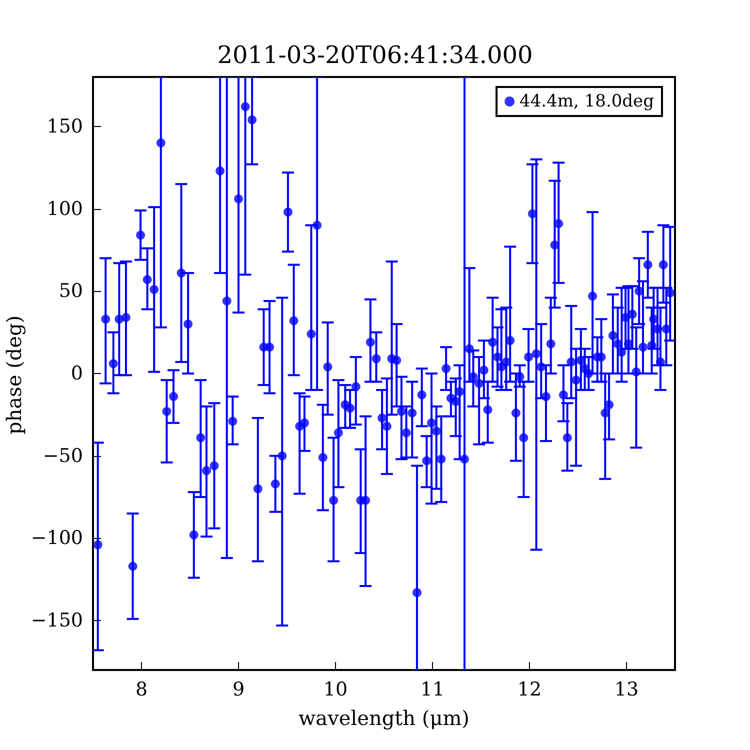  I want to click on x-tick-label: 10, so click(335, 689).